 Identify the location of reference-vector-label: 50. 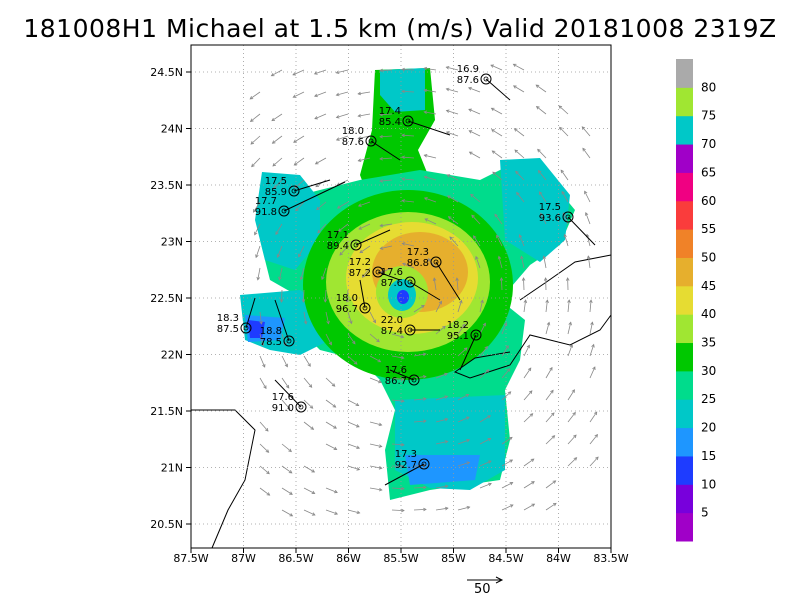
(482, 589).